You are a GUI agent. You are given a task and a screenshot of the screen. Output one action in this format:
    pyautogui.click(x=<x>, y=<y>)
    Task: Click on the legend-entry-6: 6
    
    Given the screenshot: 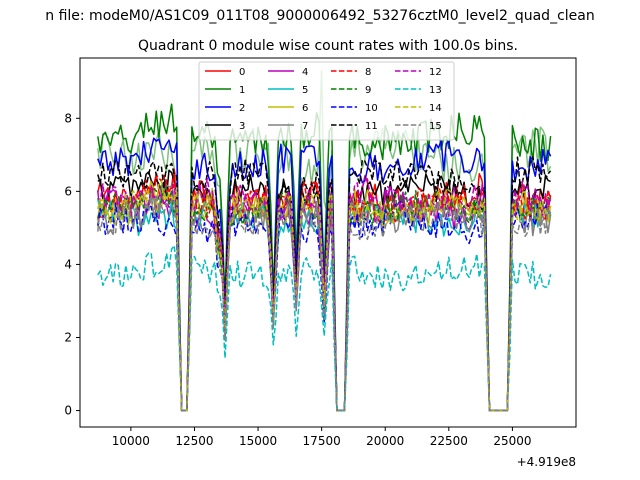 What is the action you would take?
    pyautogui.click(x=288, y=108)
    